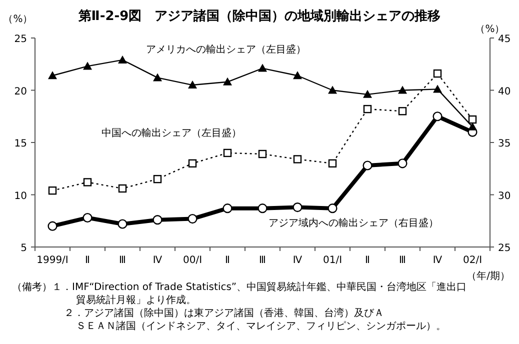 Image resolution: width=519 pixels, height=344 pixels. Describe the element at coordinates (192, 260) in the screenshot. I see `x-tick-label: 00/Ⅰ` at that location.